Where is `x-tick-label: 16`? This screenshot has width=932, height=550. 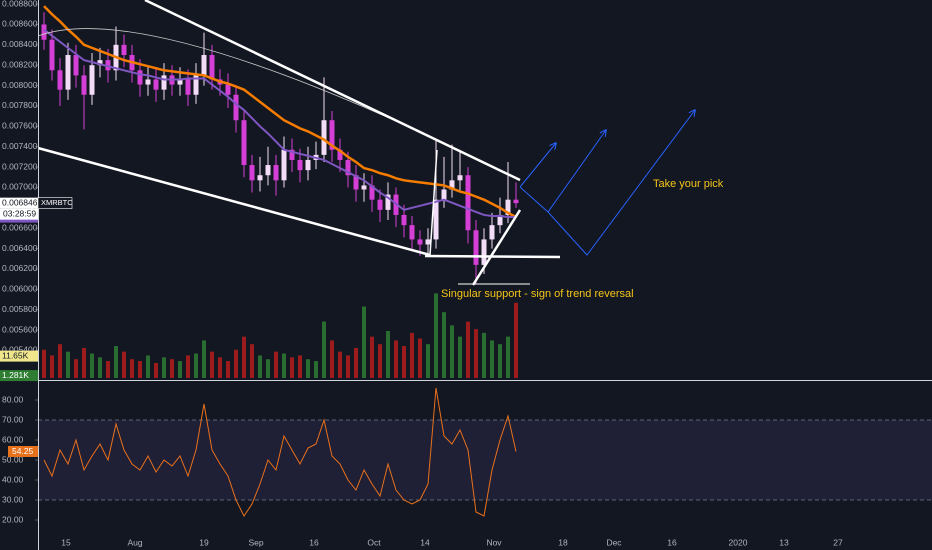
x-tick-label: 16 is located at coordinates (314, 542).